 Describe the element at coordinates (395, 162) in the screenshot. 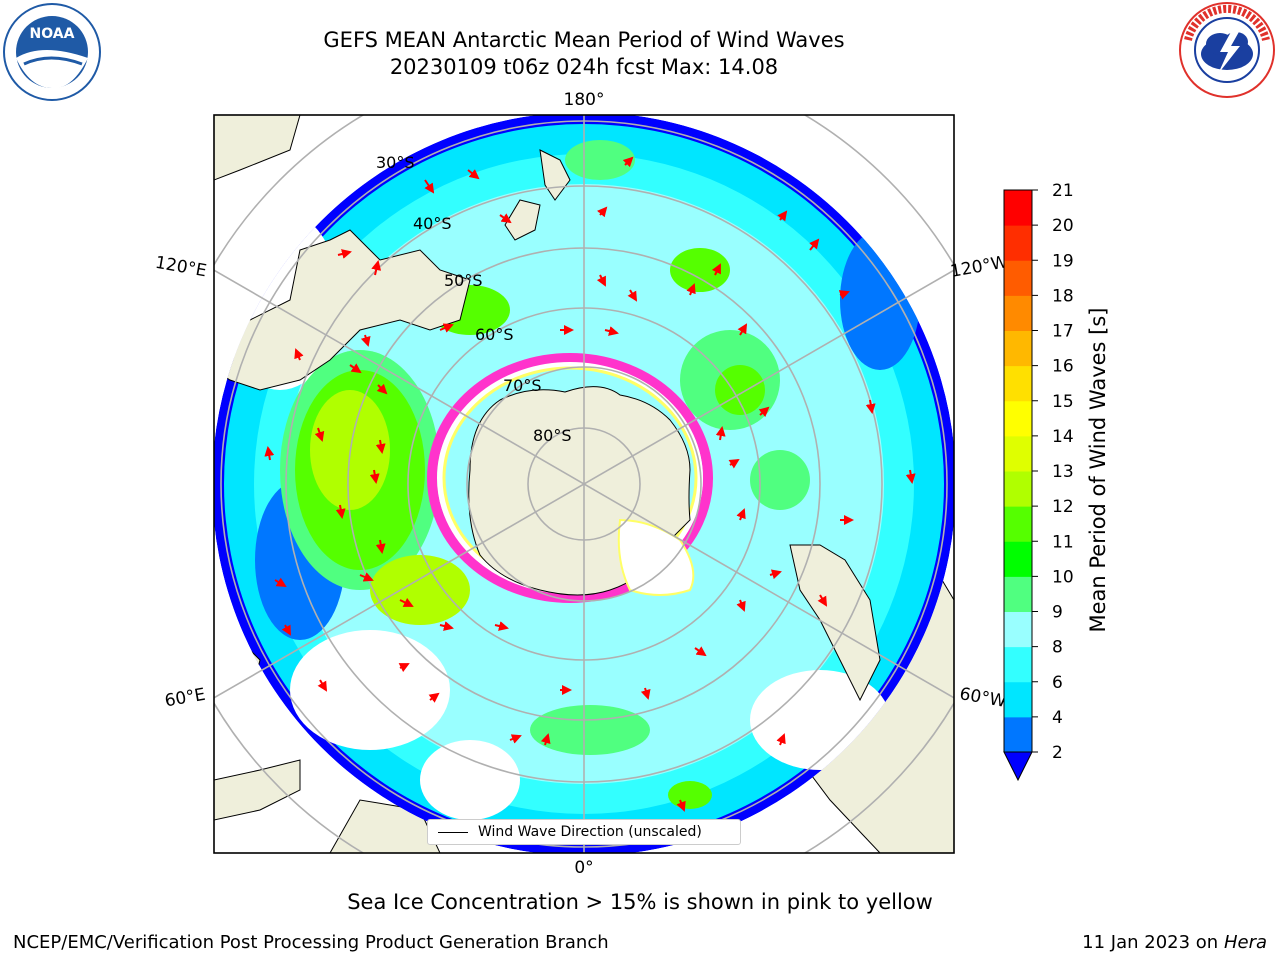

I see `lat-label-30s: 30°S` at that location.